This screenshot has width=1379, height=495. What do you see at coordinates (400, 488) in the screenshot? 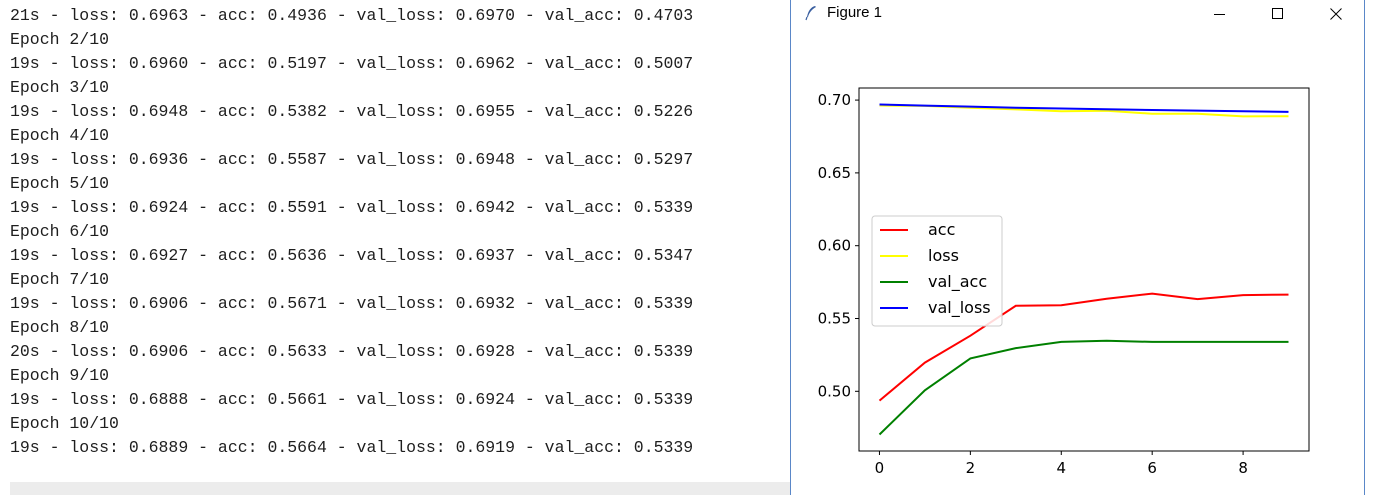
I see `horizontal-scrollbar` at bounding box center [400, 488].